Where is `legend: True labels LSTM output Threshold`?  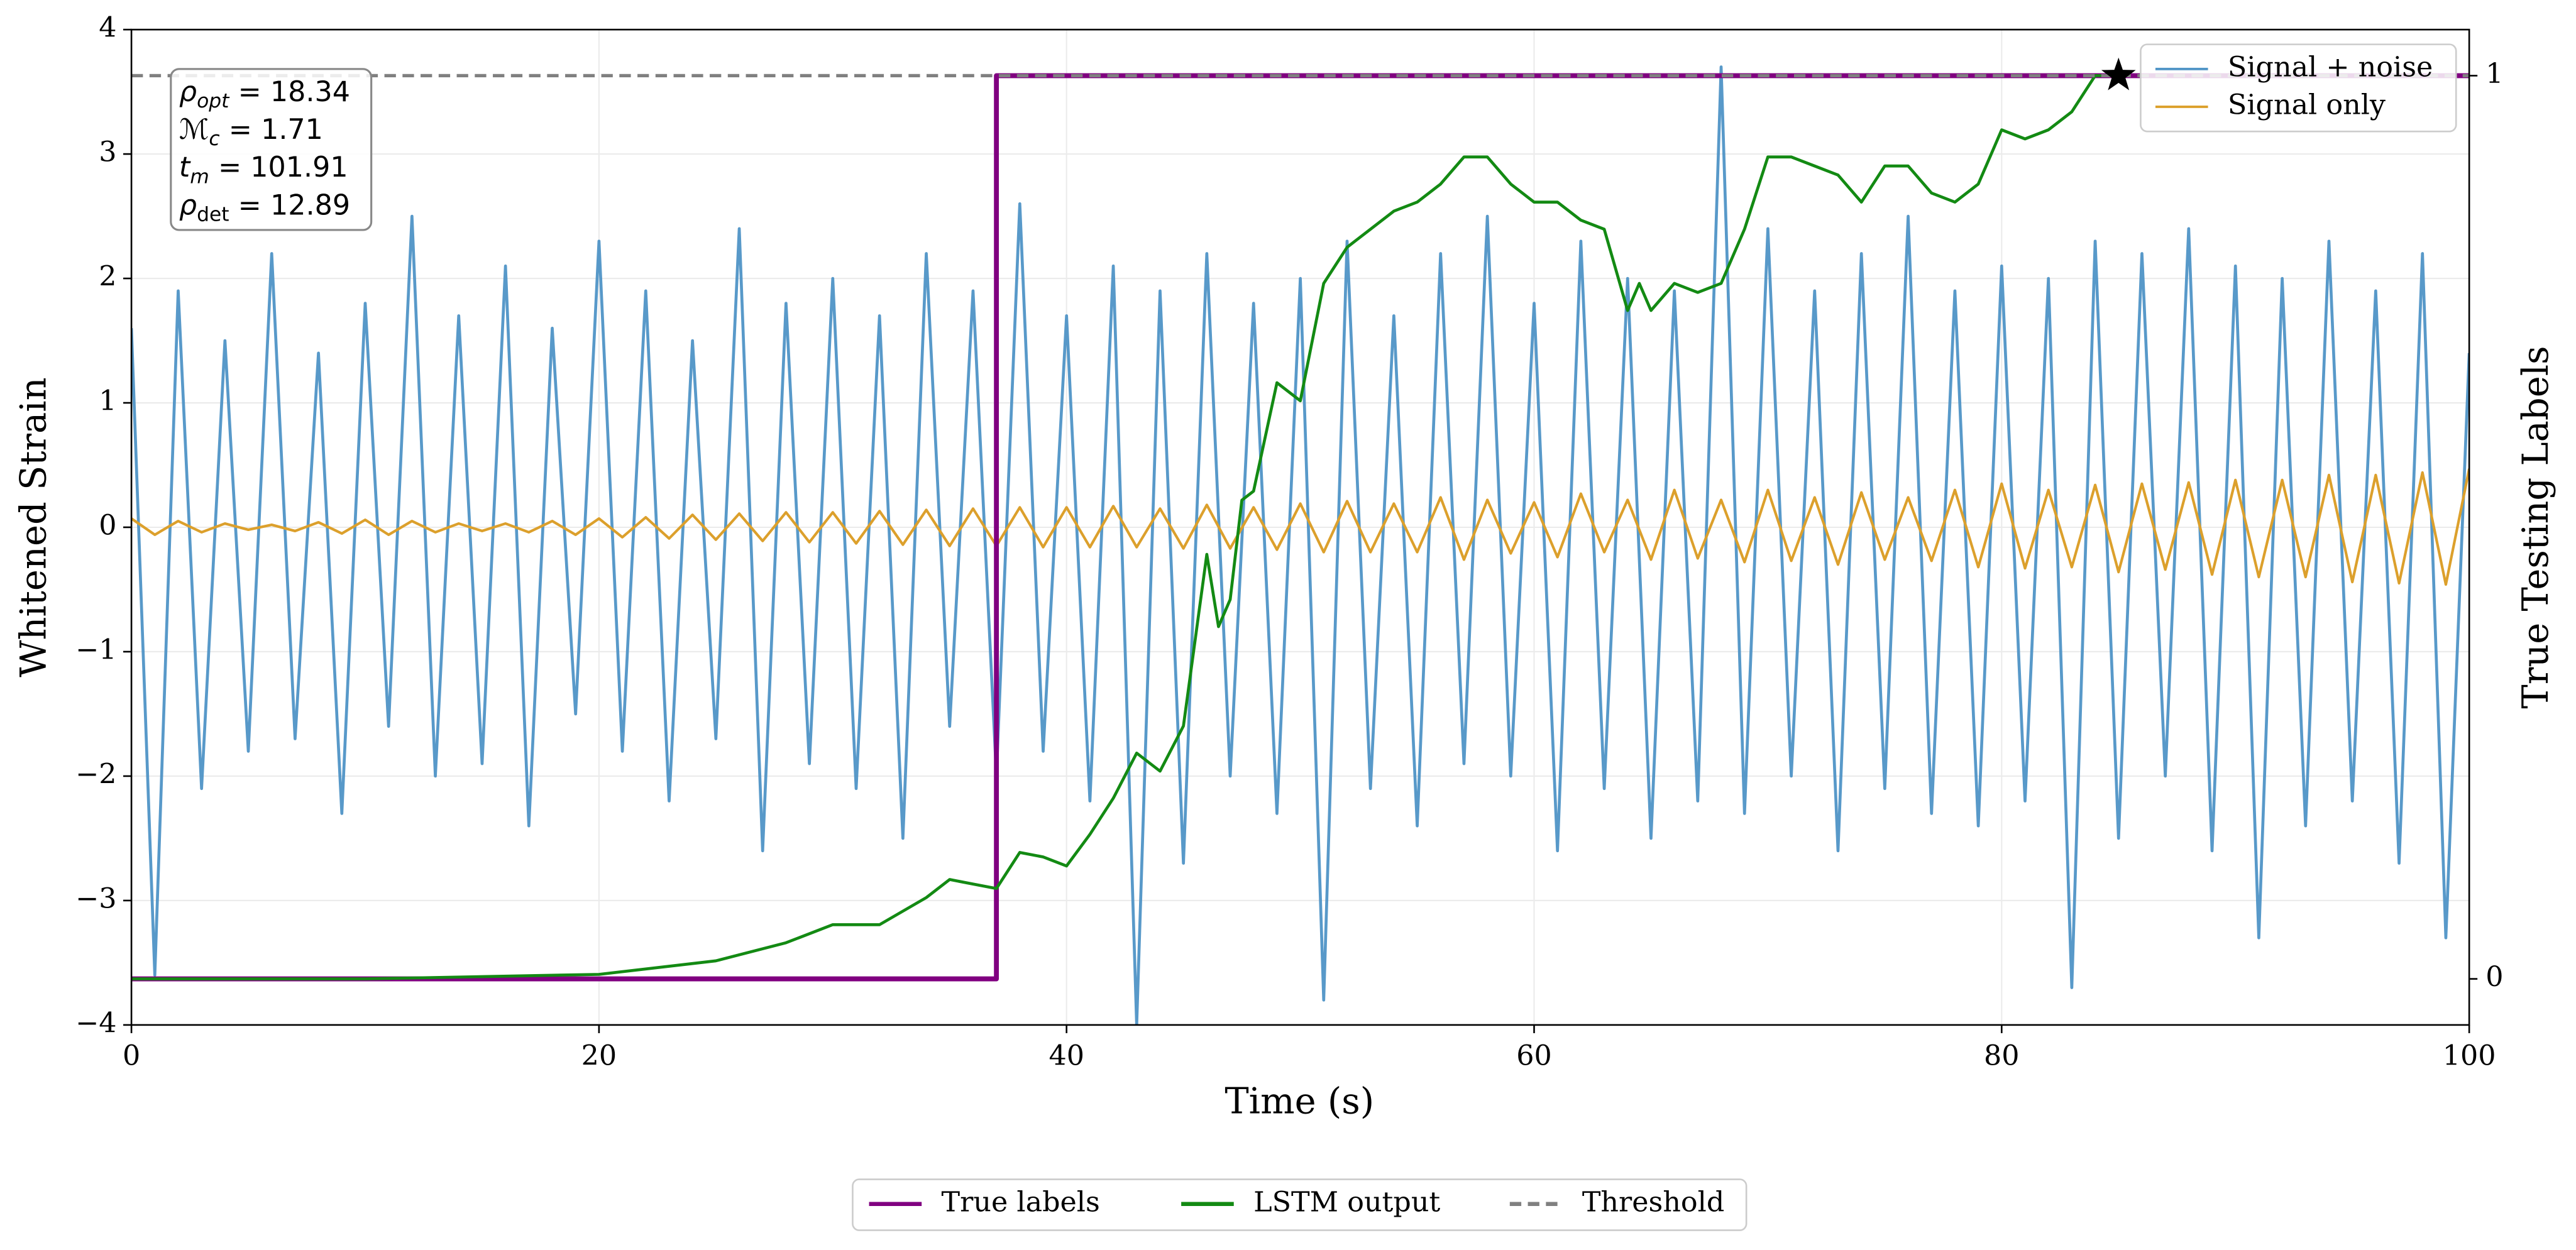 legend: True labels LSTM output Threshold is located at coordinates (1300, 1204).